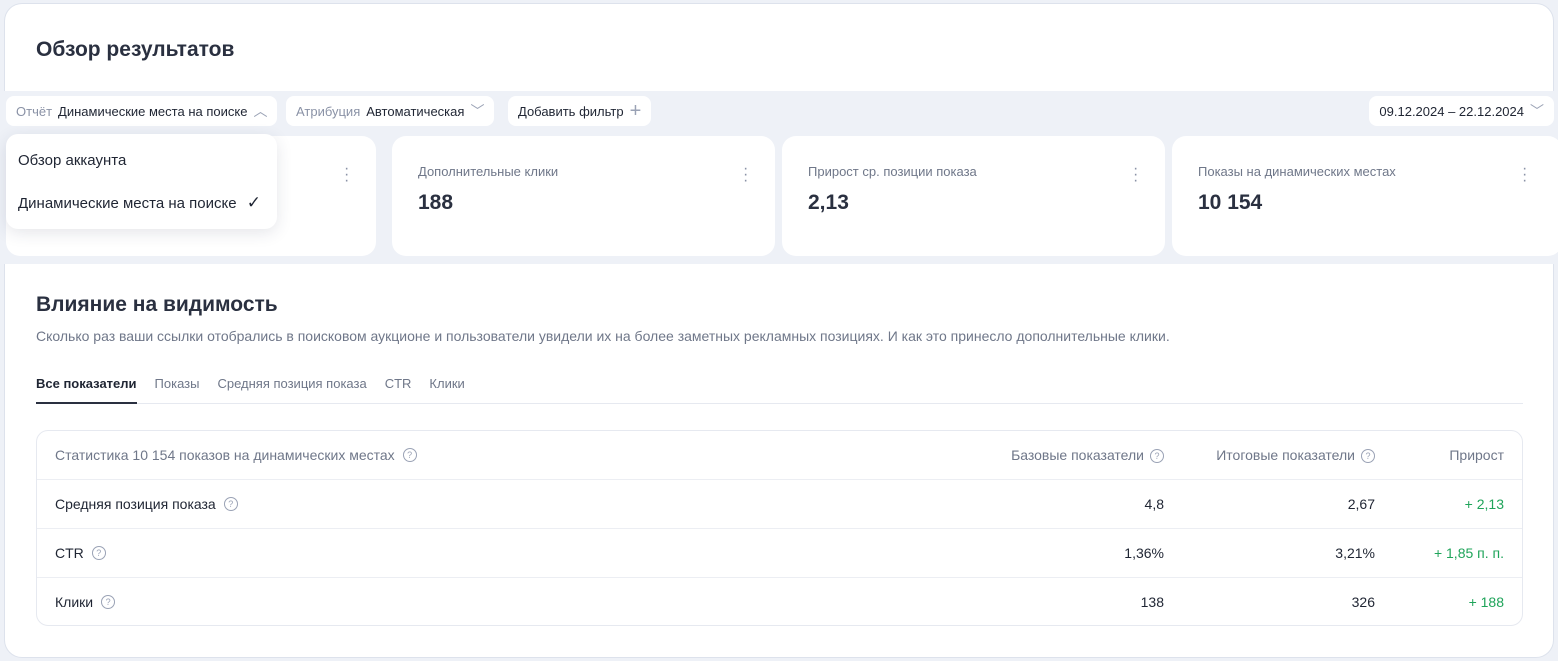  I want to click on metric-label: Прирост ср. позиции показа, so click(892, 171).